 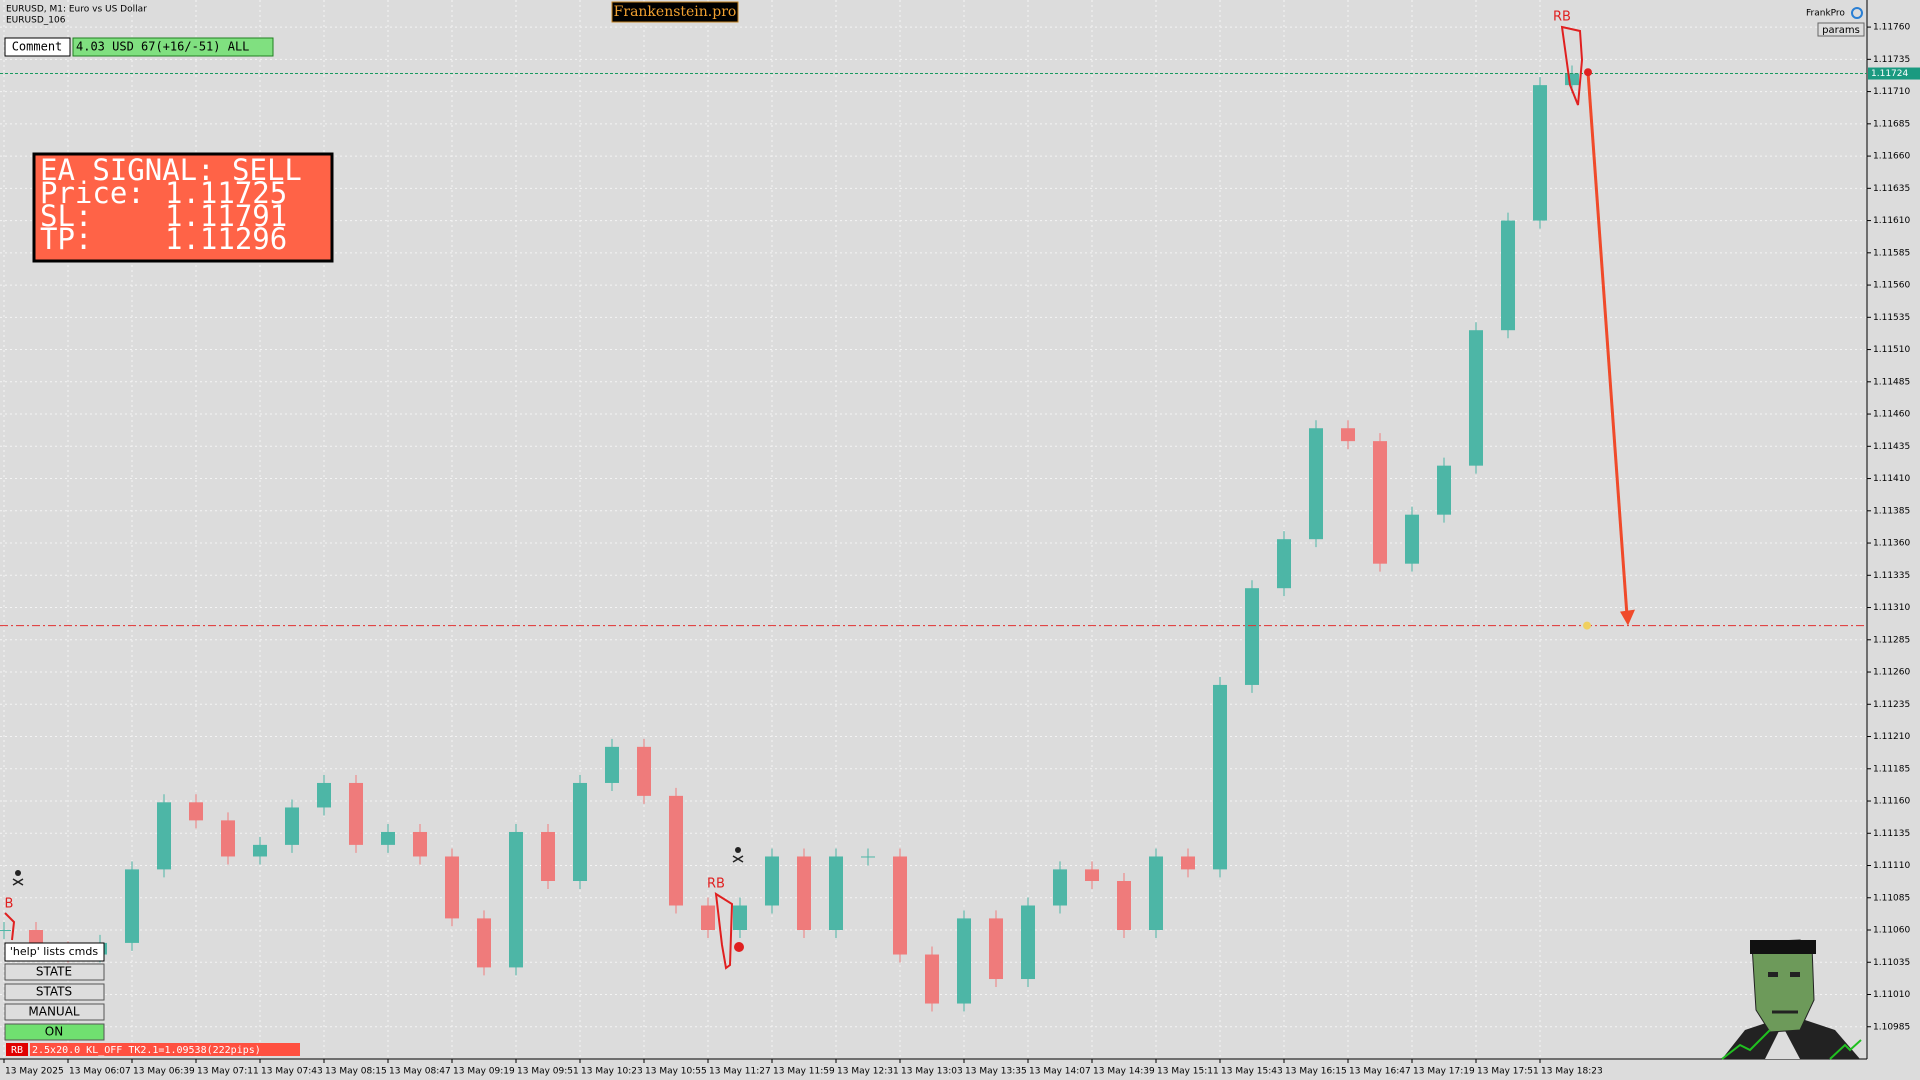 What do you see at coordinates (612, 1072) in the screenshot?
I see `x-tick-label: 13 May 10:23` at bounding box center [612, 1072].